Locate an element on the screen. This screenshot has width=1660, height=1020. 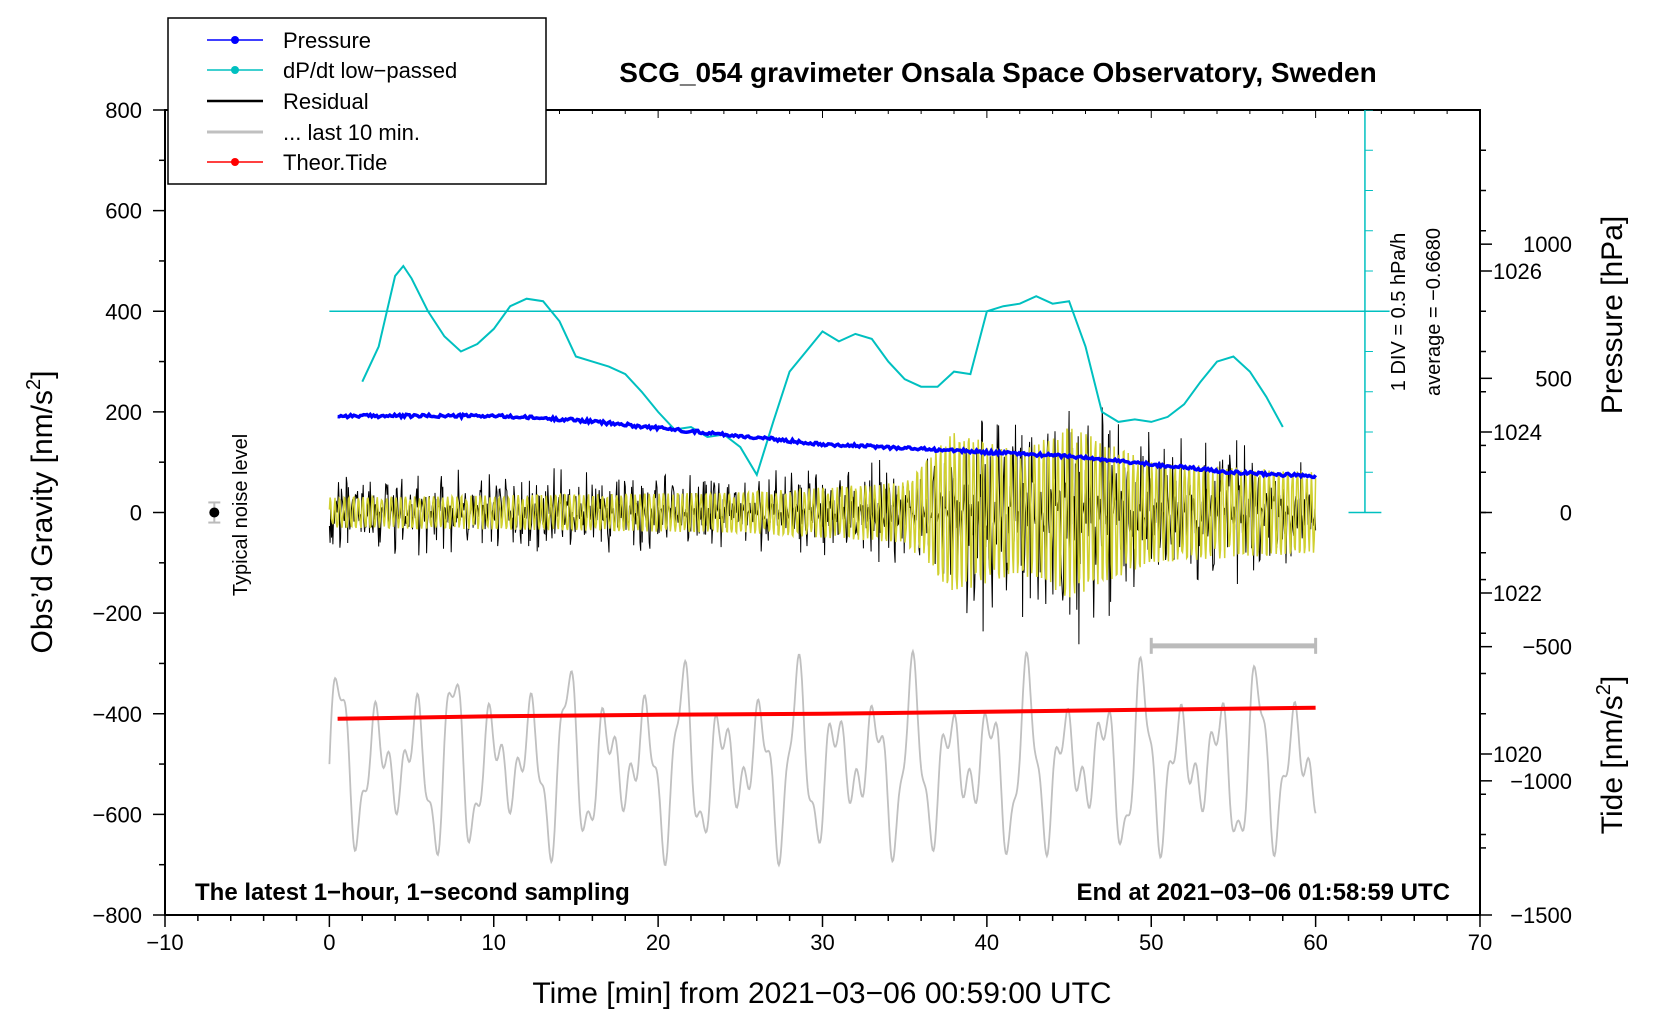
y-tick-label: 0 is located at coordinates (136, 513).